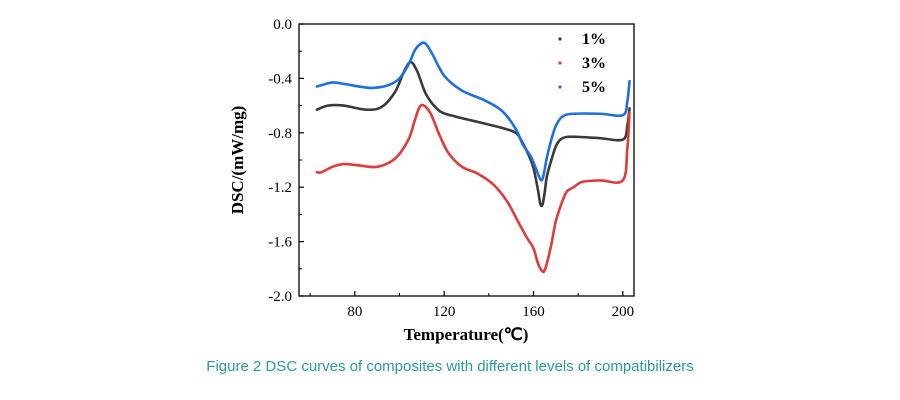  Describe the element at coordinates (282, 25) in the screenshot. I see `y-tick-label: 0.0` at that location.